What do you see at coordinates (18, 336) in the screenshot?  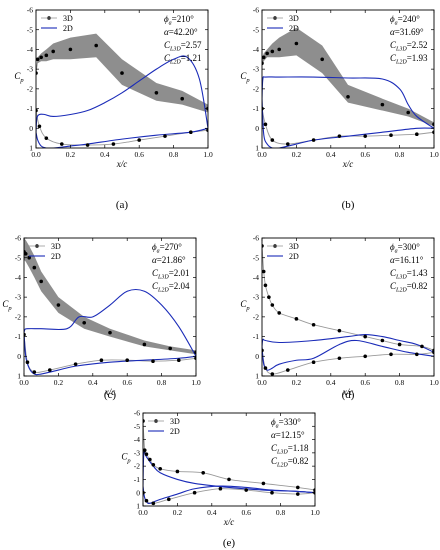 I see `y-tick-label: -1` at bounding box center [18, 336].